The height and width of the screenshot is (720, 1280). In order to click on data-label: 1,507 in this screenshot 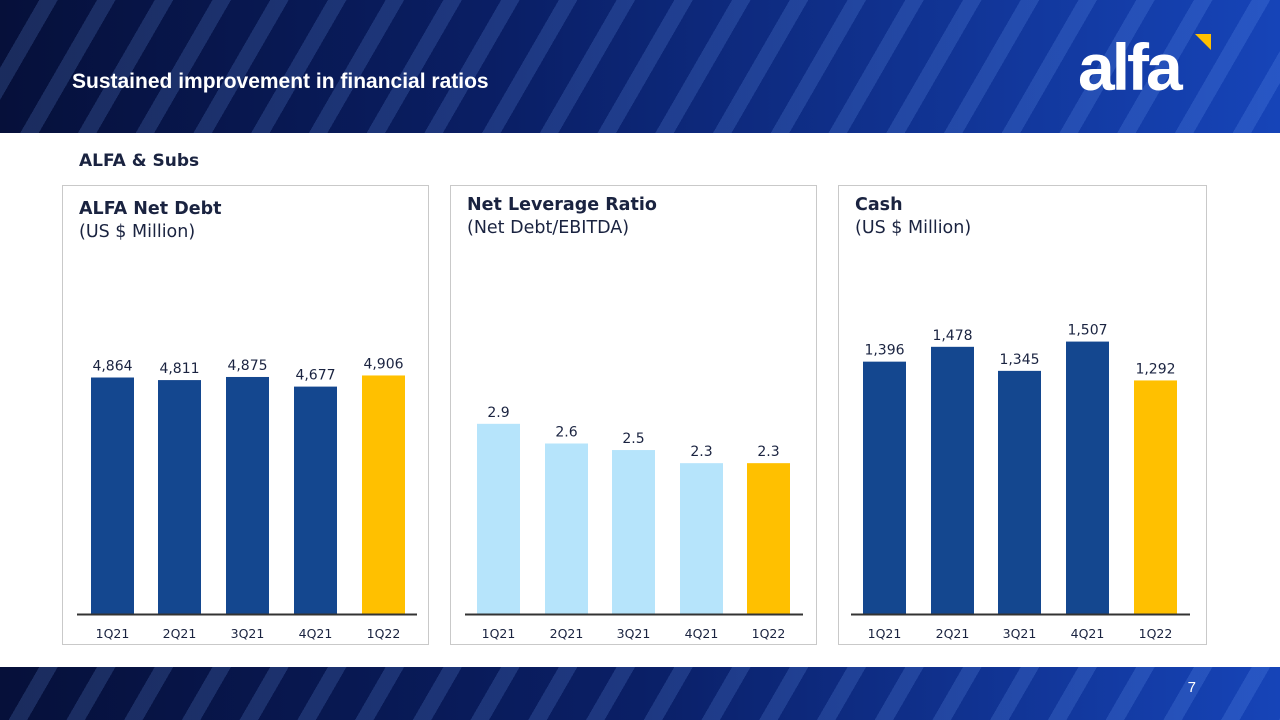, I will do `click(1087, 331)`.